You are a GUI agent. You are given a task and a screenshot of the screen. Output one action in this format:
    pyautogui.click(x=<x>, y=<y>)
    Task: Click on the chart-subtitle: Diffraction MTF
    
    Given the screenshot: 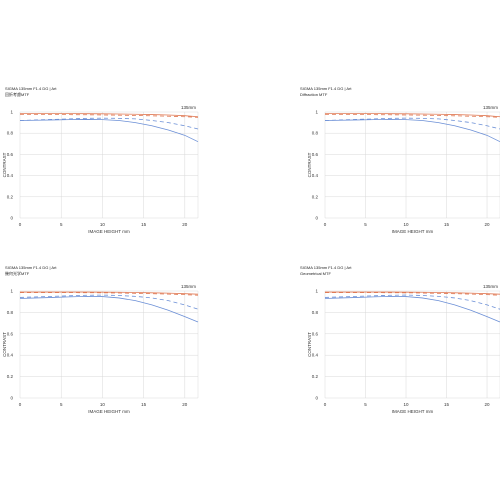 What is the action you would take?
    pyautogui.click(x=314, y=94)
    